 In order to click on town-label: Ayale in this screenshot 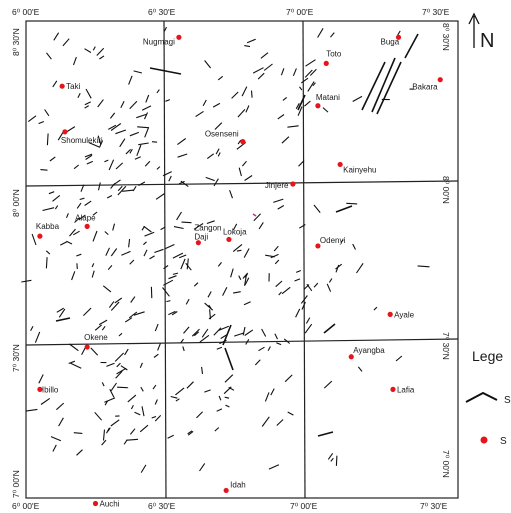, I will do `click(404, 314)`.